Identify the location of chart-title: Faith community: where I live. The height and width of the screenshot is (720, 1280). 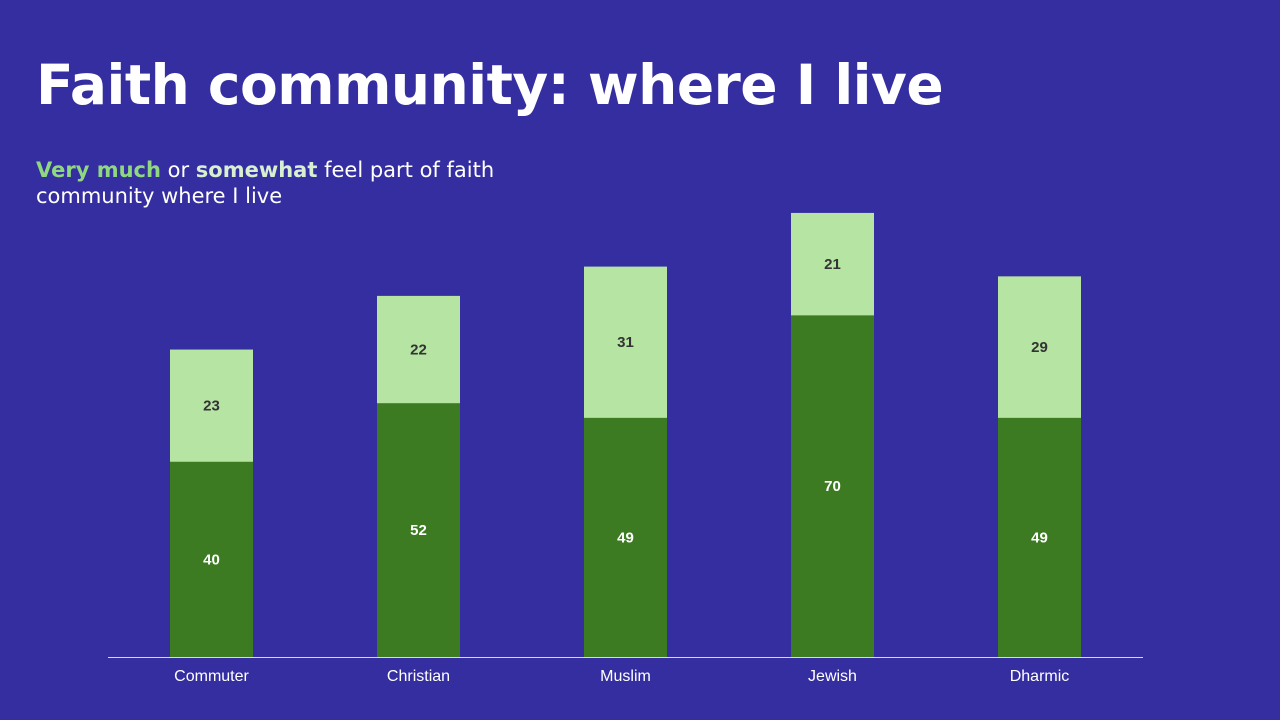
(490, 85).